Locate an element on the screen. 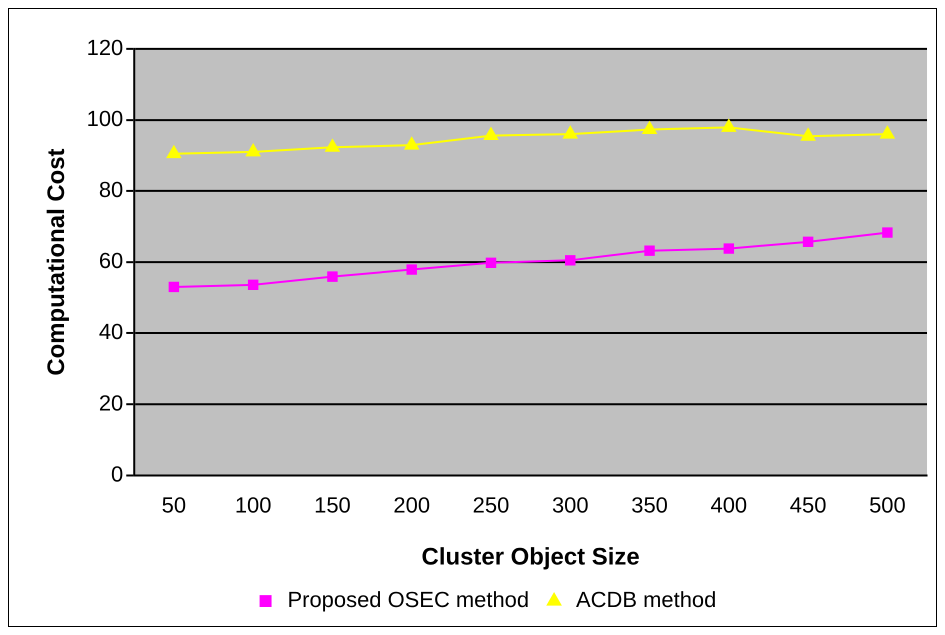 The height and width of the screenshot is (635, 945). x-tick-label: 100 is located at coordinates (253, 505).